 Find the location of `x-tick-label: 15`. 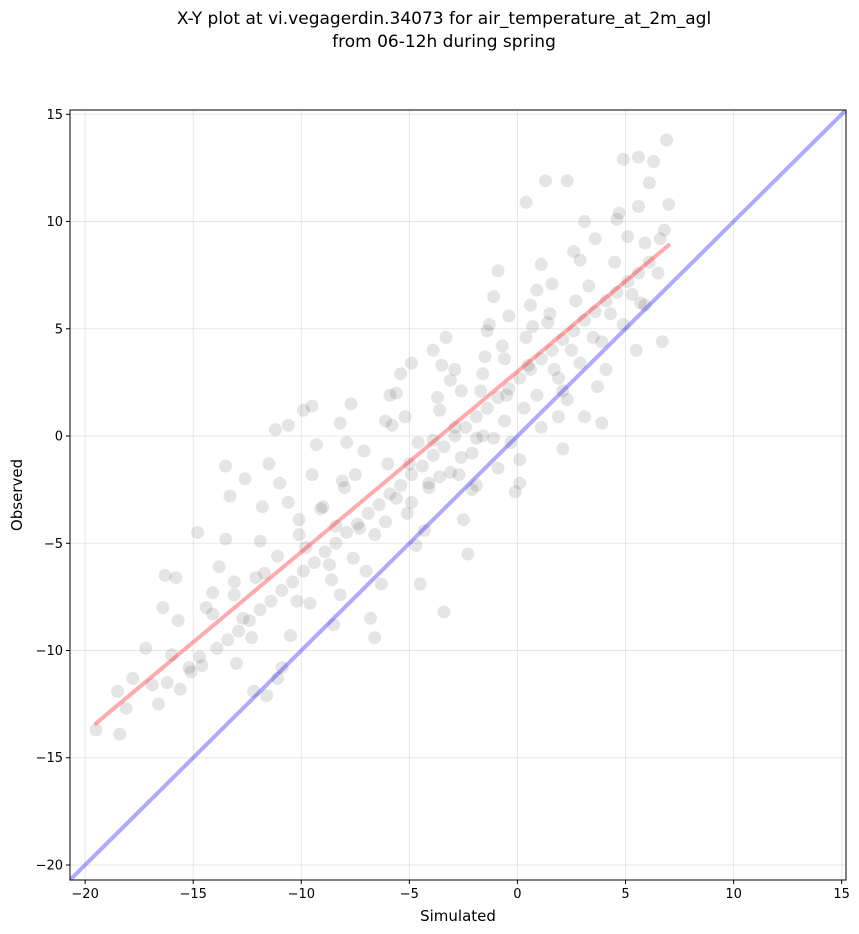

x-tick-label: 15 is located at coordinates (841, 894).